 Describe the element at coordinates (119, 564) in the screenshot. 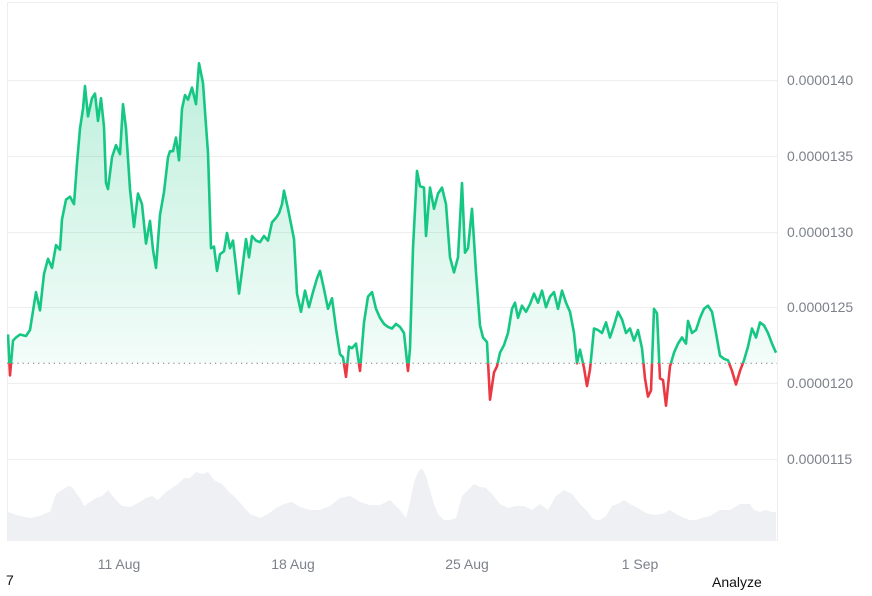

I see `x-tick-label-0: 11 Aug` at that location.